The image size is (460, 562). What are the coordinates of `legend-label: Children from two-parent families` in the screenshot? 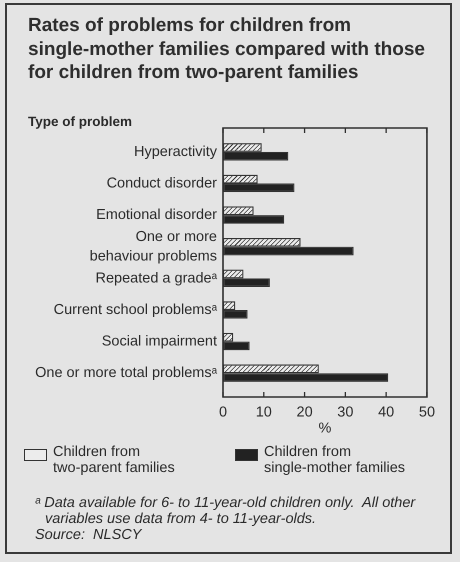 It's located at (114, 460).